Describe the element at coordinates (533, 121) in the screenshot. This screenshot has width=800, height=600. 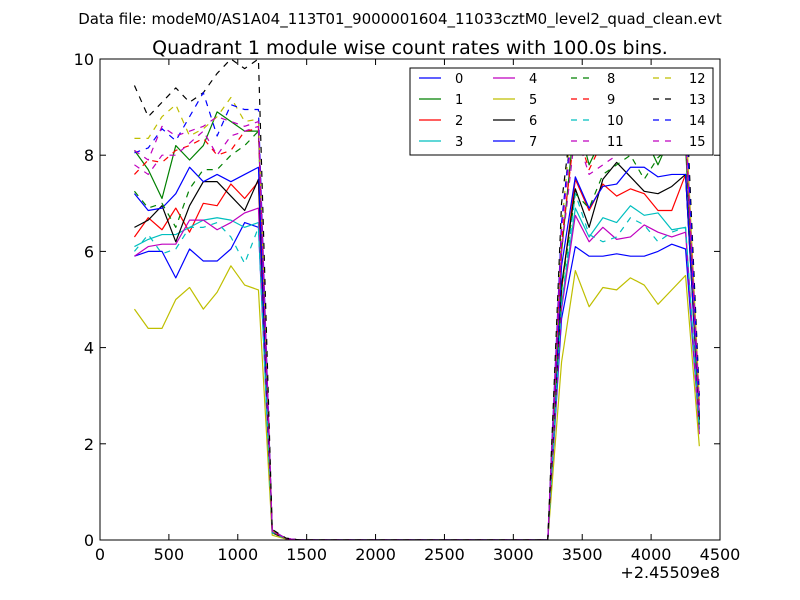
I see `legend-label-6: 6` at that location.